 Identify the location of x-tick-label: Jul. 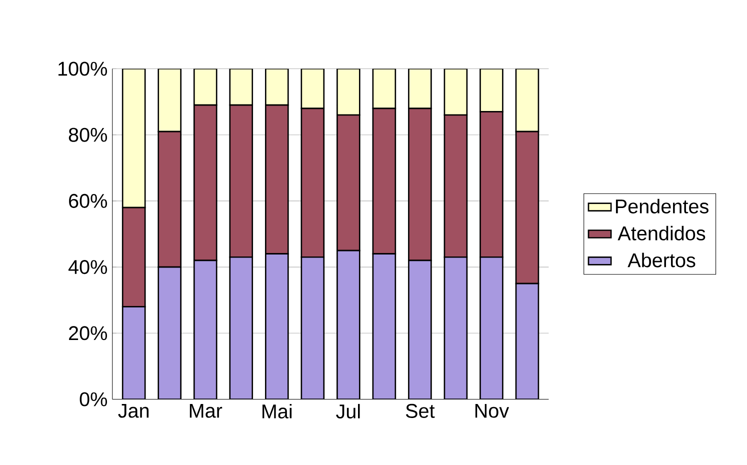
(348, 411).